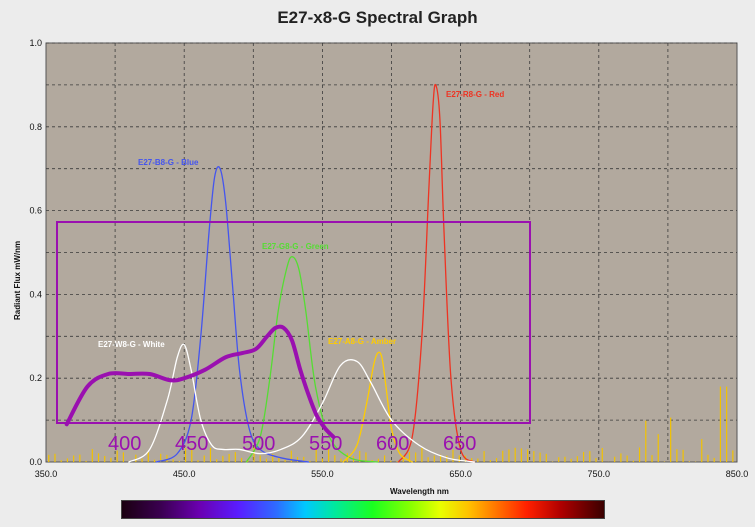 The width and height of the screenshot is (755, 527). I want to click on overlay-number: 400, so click(124, 444).